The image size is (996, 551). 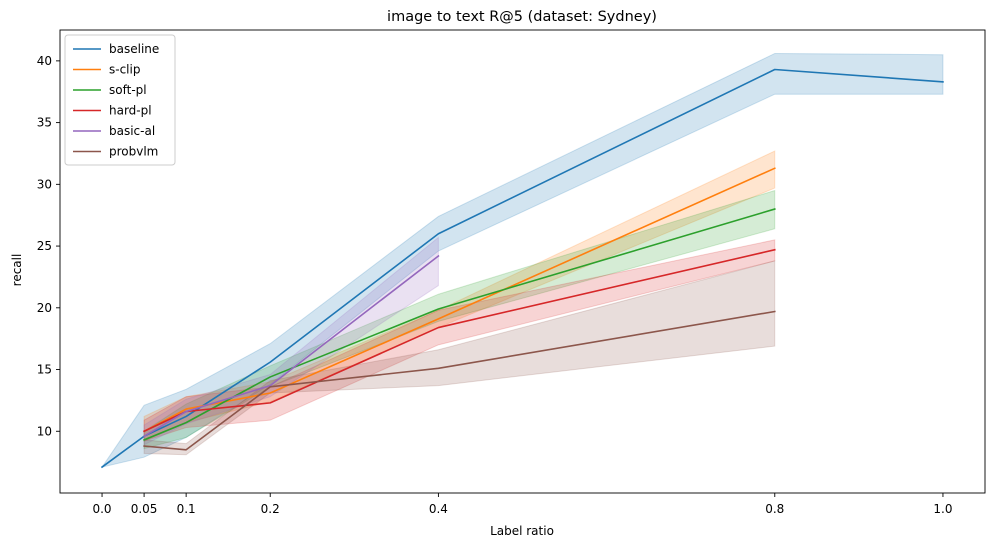 I want to click on legend-label-s-clip: s-clip, so click(x=124, y=70).